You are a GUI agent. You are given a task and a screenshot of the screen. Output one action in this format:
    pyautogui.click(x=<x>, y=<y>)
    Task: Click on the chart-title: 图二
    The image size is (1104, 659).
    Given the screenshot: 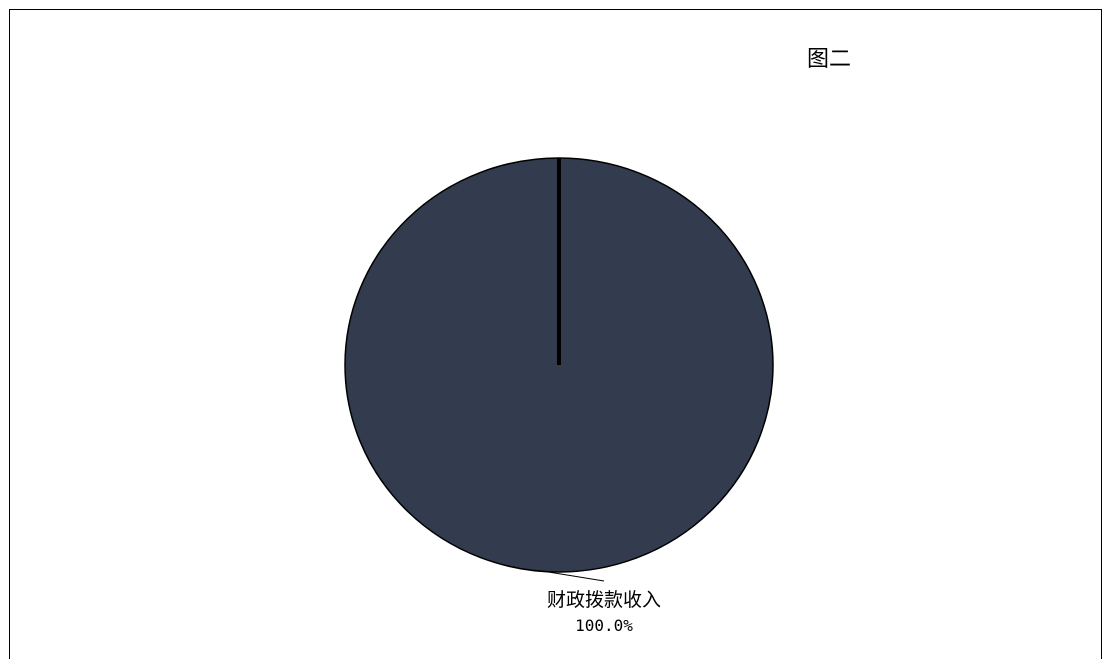 What is the action you would take?
    pyautogui.click(x=829, y=59)
    